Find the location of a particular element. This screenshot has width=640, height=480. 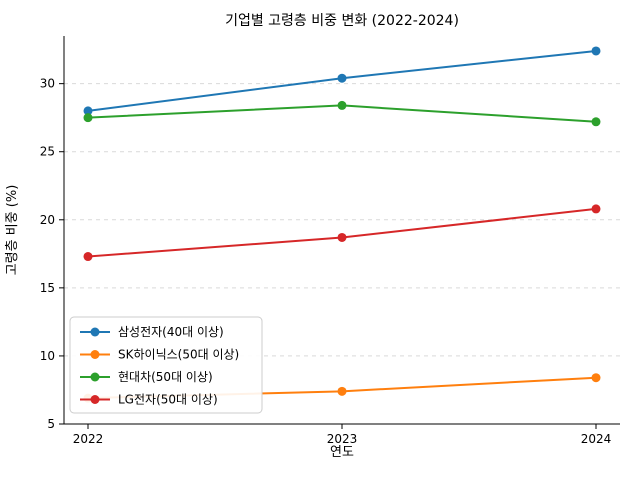

legend-box is located at coordinates (166, 365).